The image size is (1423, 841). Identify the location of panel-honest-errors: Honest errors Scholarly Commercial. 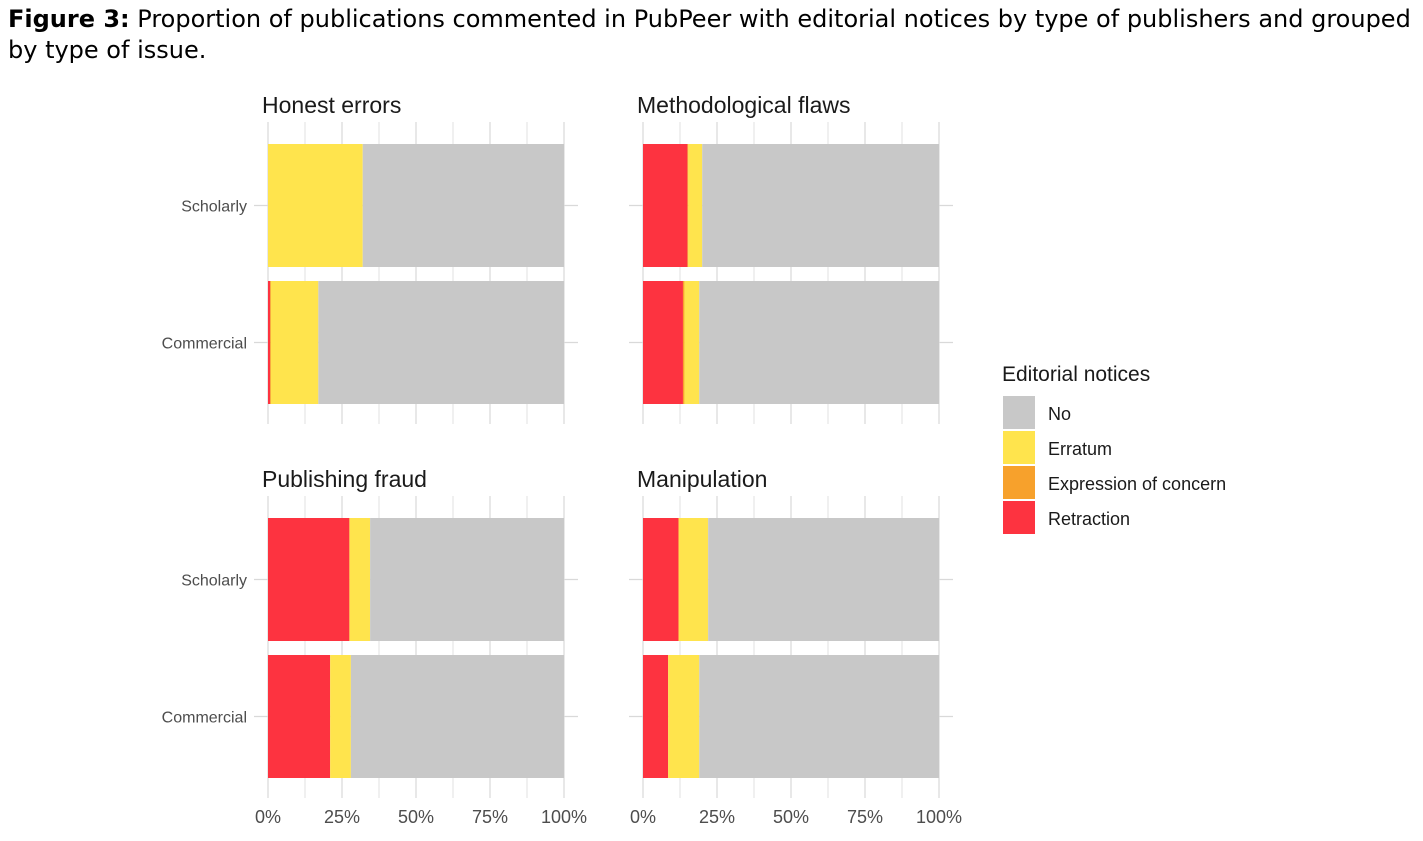
(370, 258).